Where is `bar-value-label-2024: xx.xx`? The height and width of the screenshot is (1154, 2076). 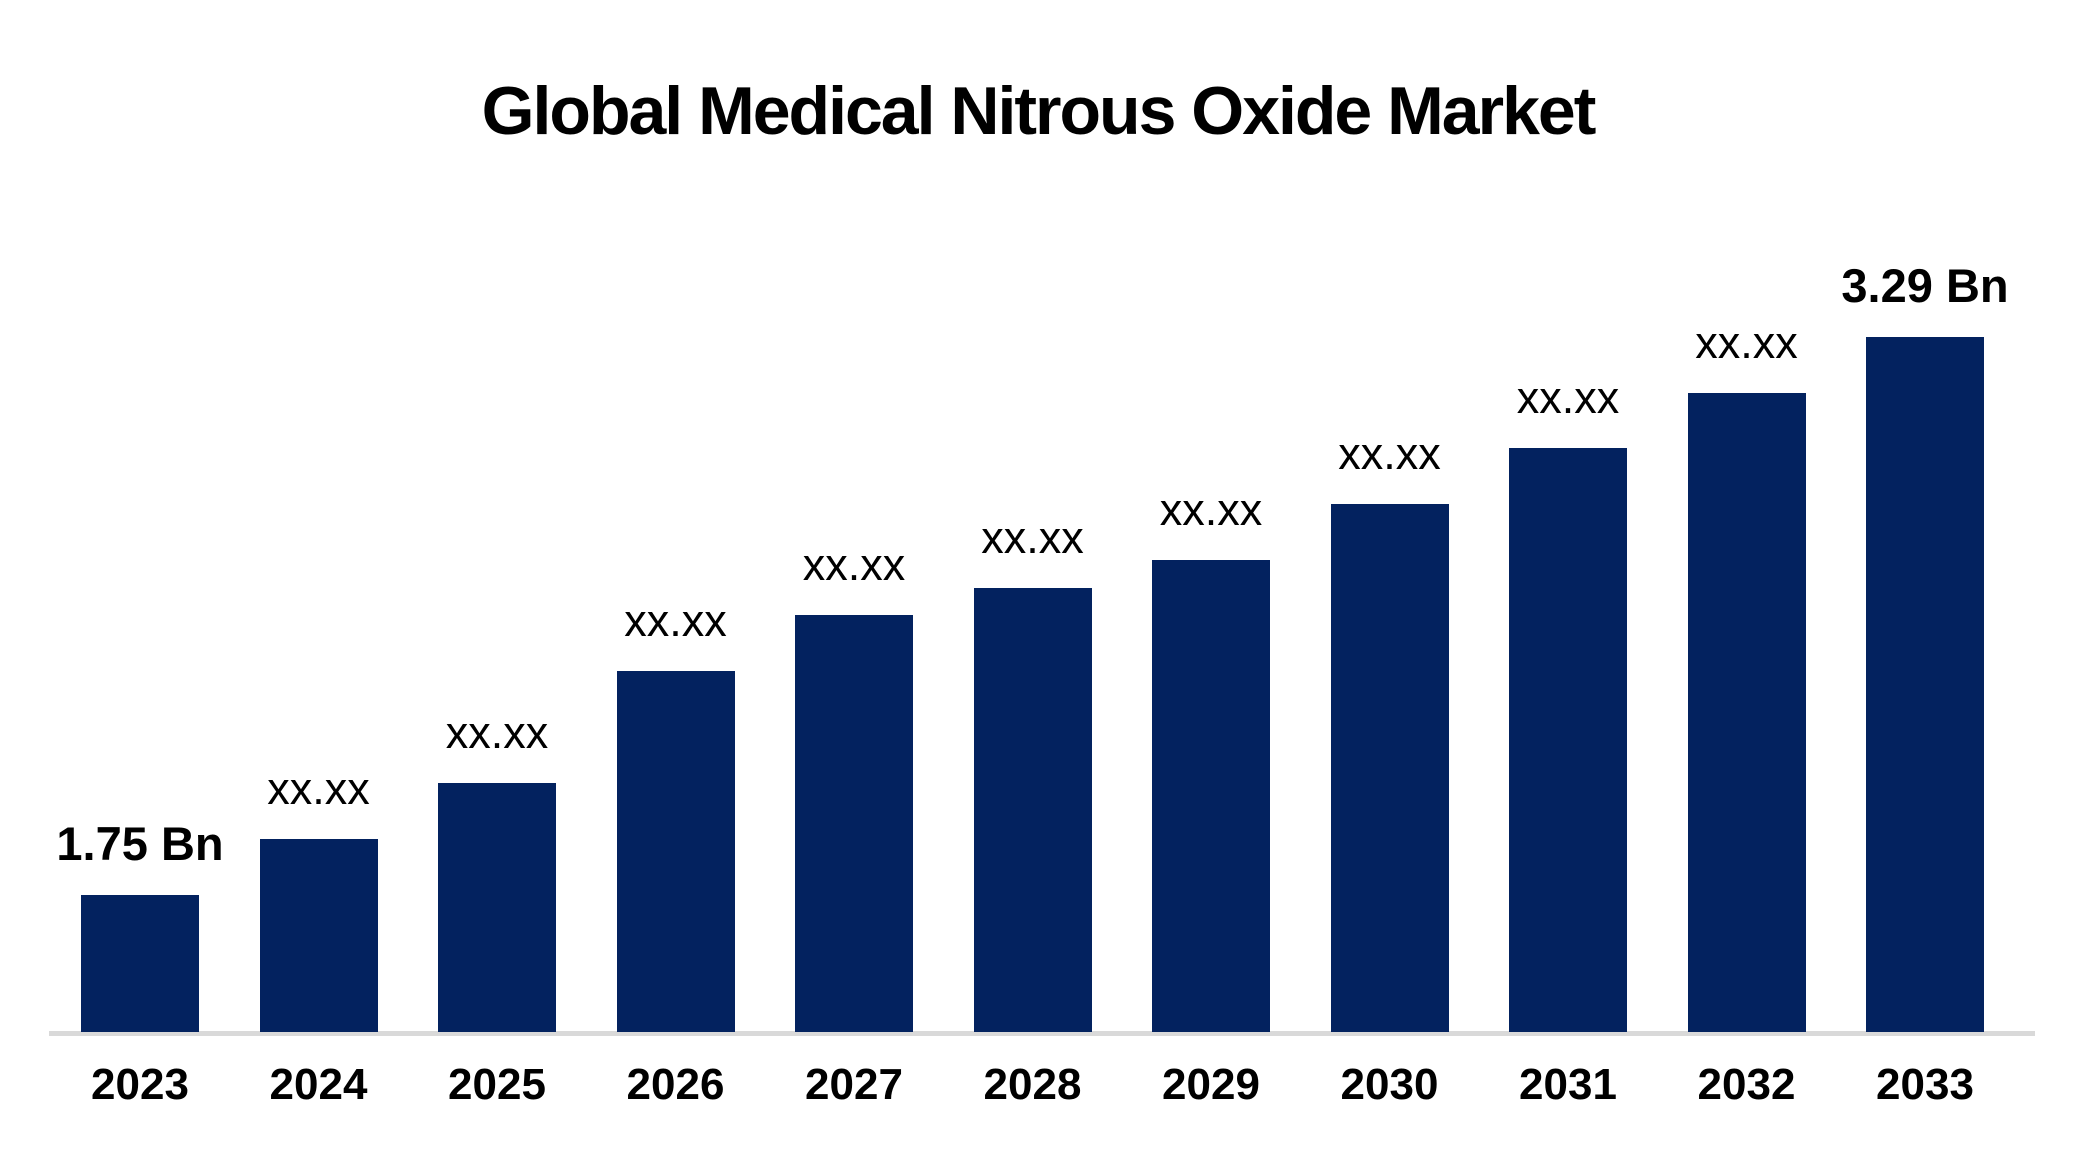
bar-value-label-2024: xx.xx is located at coordinates (318, 788).